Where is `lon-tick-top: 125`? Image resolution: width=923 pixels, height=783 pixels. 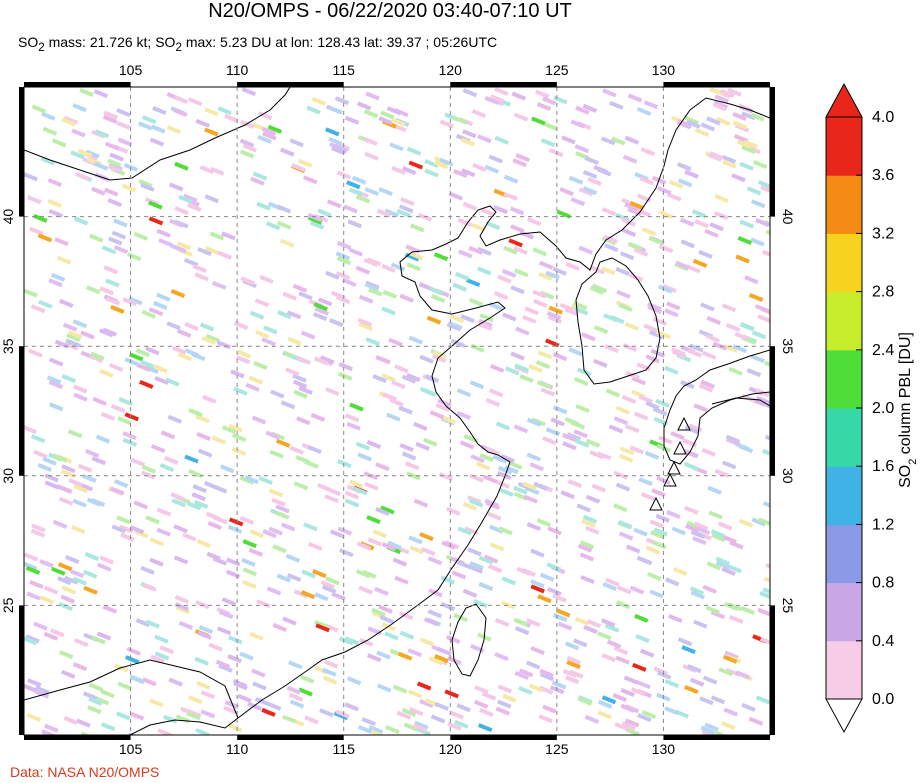 lon-tick-top: 125 is located at coordinates (557, 70).